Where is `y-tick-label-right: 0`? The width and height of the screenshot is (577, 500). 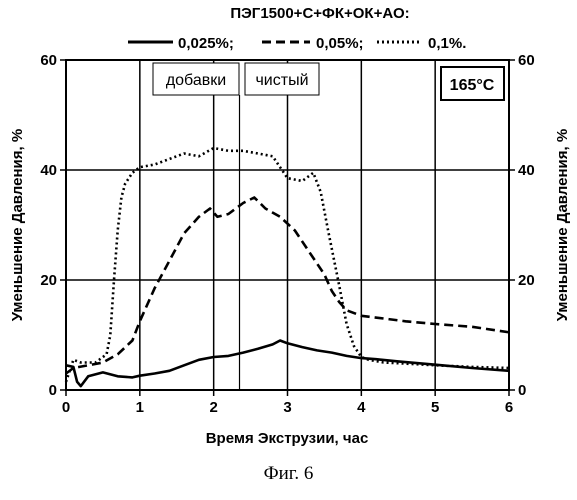 y-tick-label-right: 0 is located at coordinates (522, 390).